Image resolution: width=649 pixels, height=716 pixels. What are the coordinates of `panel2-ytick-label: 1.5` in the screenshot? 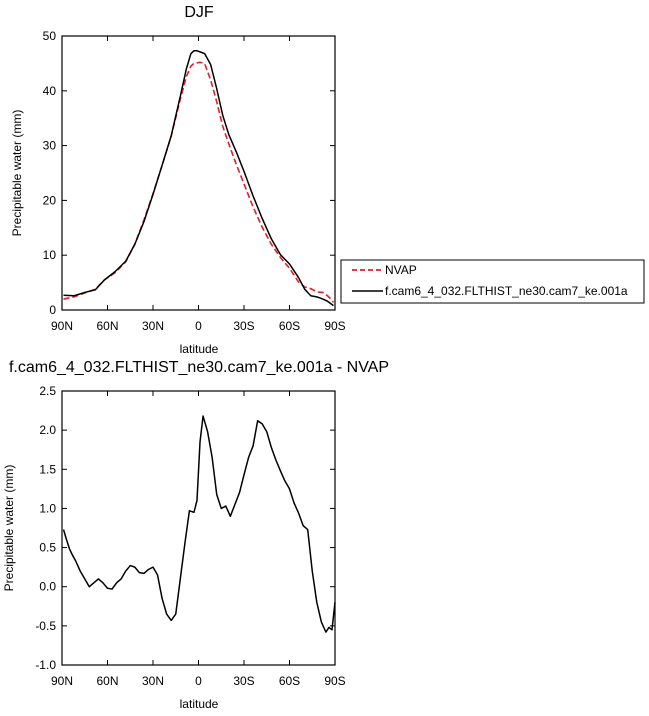 It's located at (47, 469).